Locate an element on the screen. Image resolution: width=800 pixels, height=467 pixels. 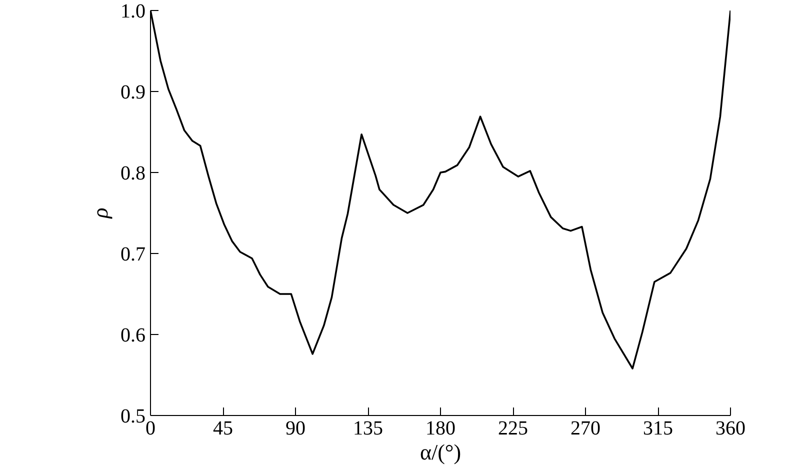
y-tick-label: 1.0 is located at coordinates (133, 11).